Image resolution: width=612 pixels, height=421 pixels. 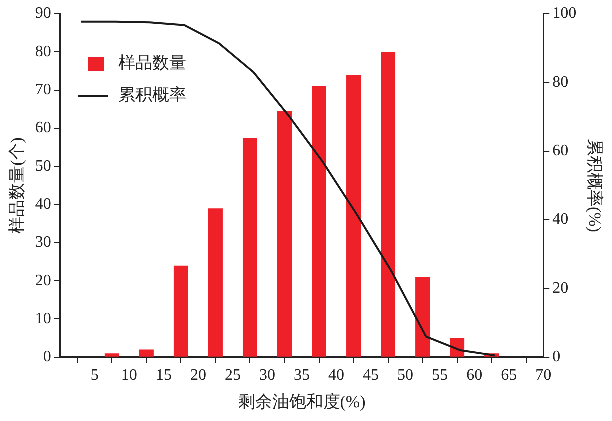 What do you see at coordinates (594, 185) in the screenshot?
I see `y2-axis-title: 累积概率(%)` at bounding box center [594, 185].